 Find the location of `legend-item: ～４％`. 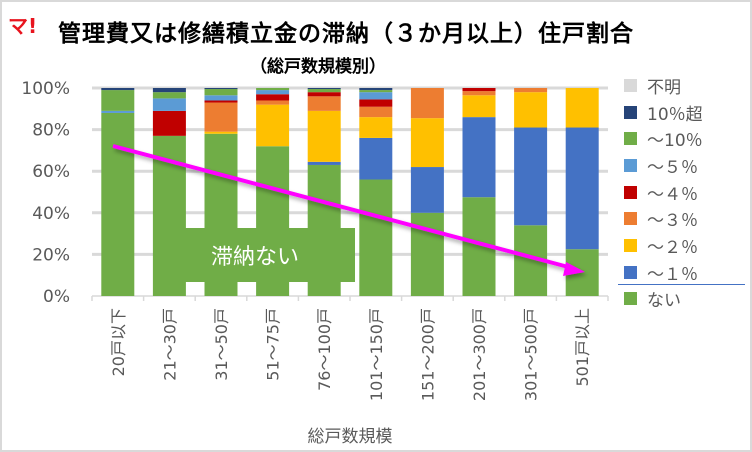

legend-item: ～４％ is located at coordinates (661, 193).